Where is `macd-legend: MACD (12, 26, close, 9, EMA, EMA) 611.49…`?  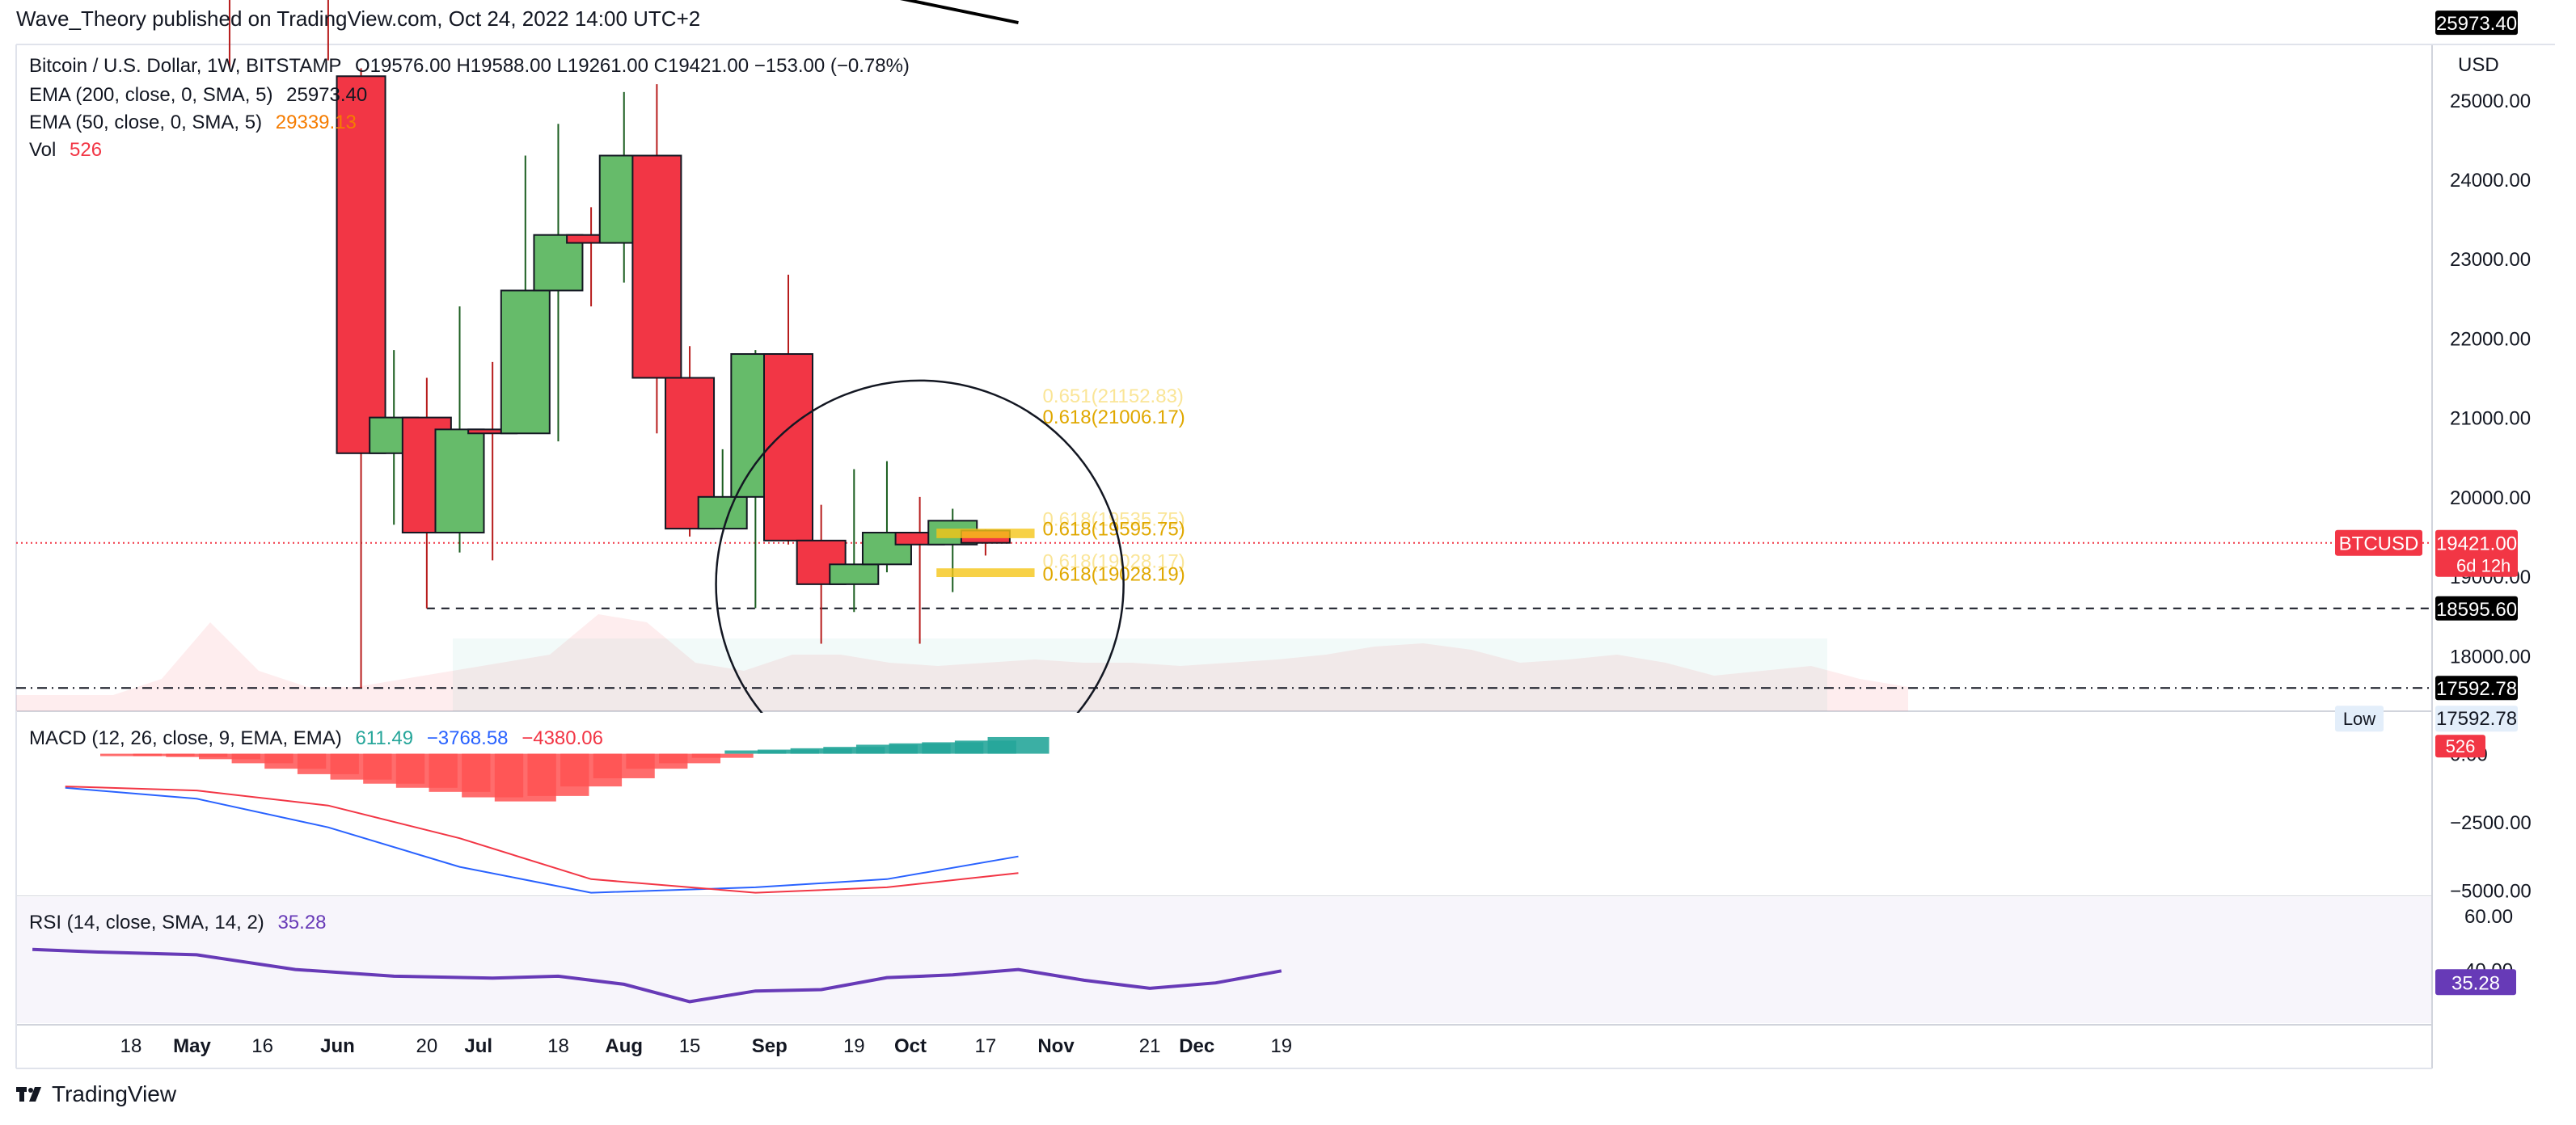
macd-legend: MACD (12, 26, close, 9, EMA, EMA) 611.49… is located at coordinates (320, 738).